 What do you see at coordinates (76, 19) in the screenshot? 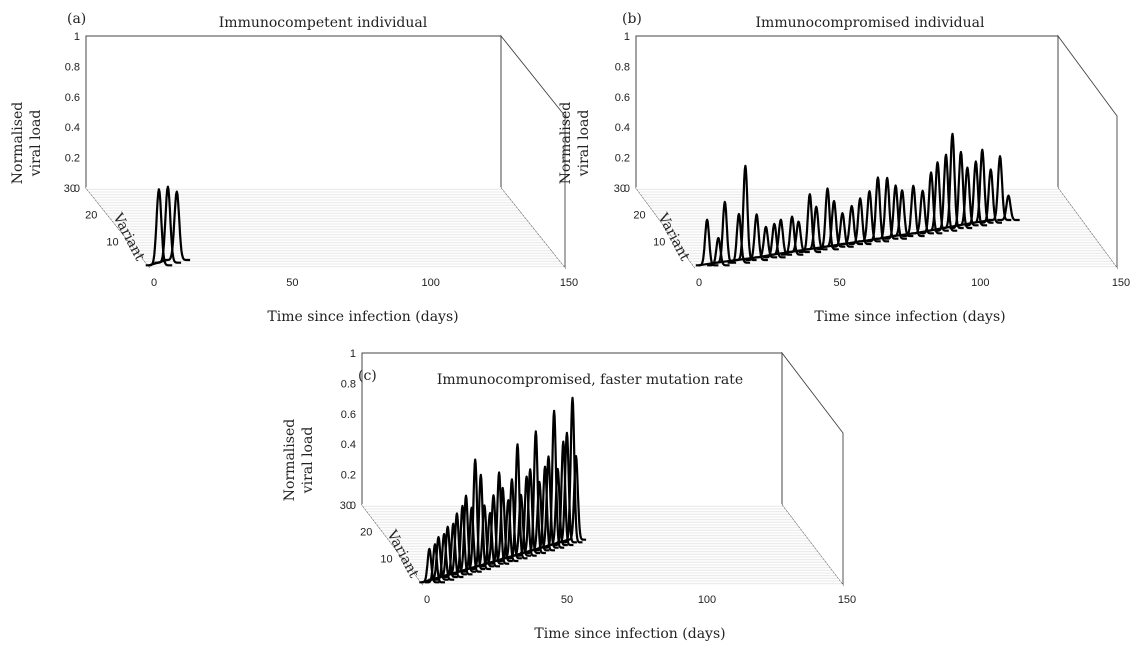
I see `panel-label: (a)` at bounding box center [76, 19].